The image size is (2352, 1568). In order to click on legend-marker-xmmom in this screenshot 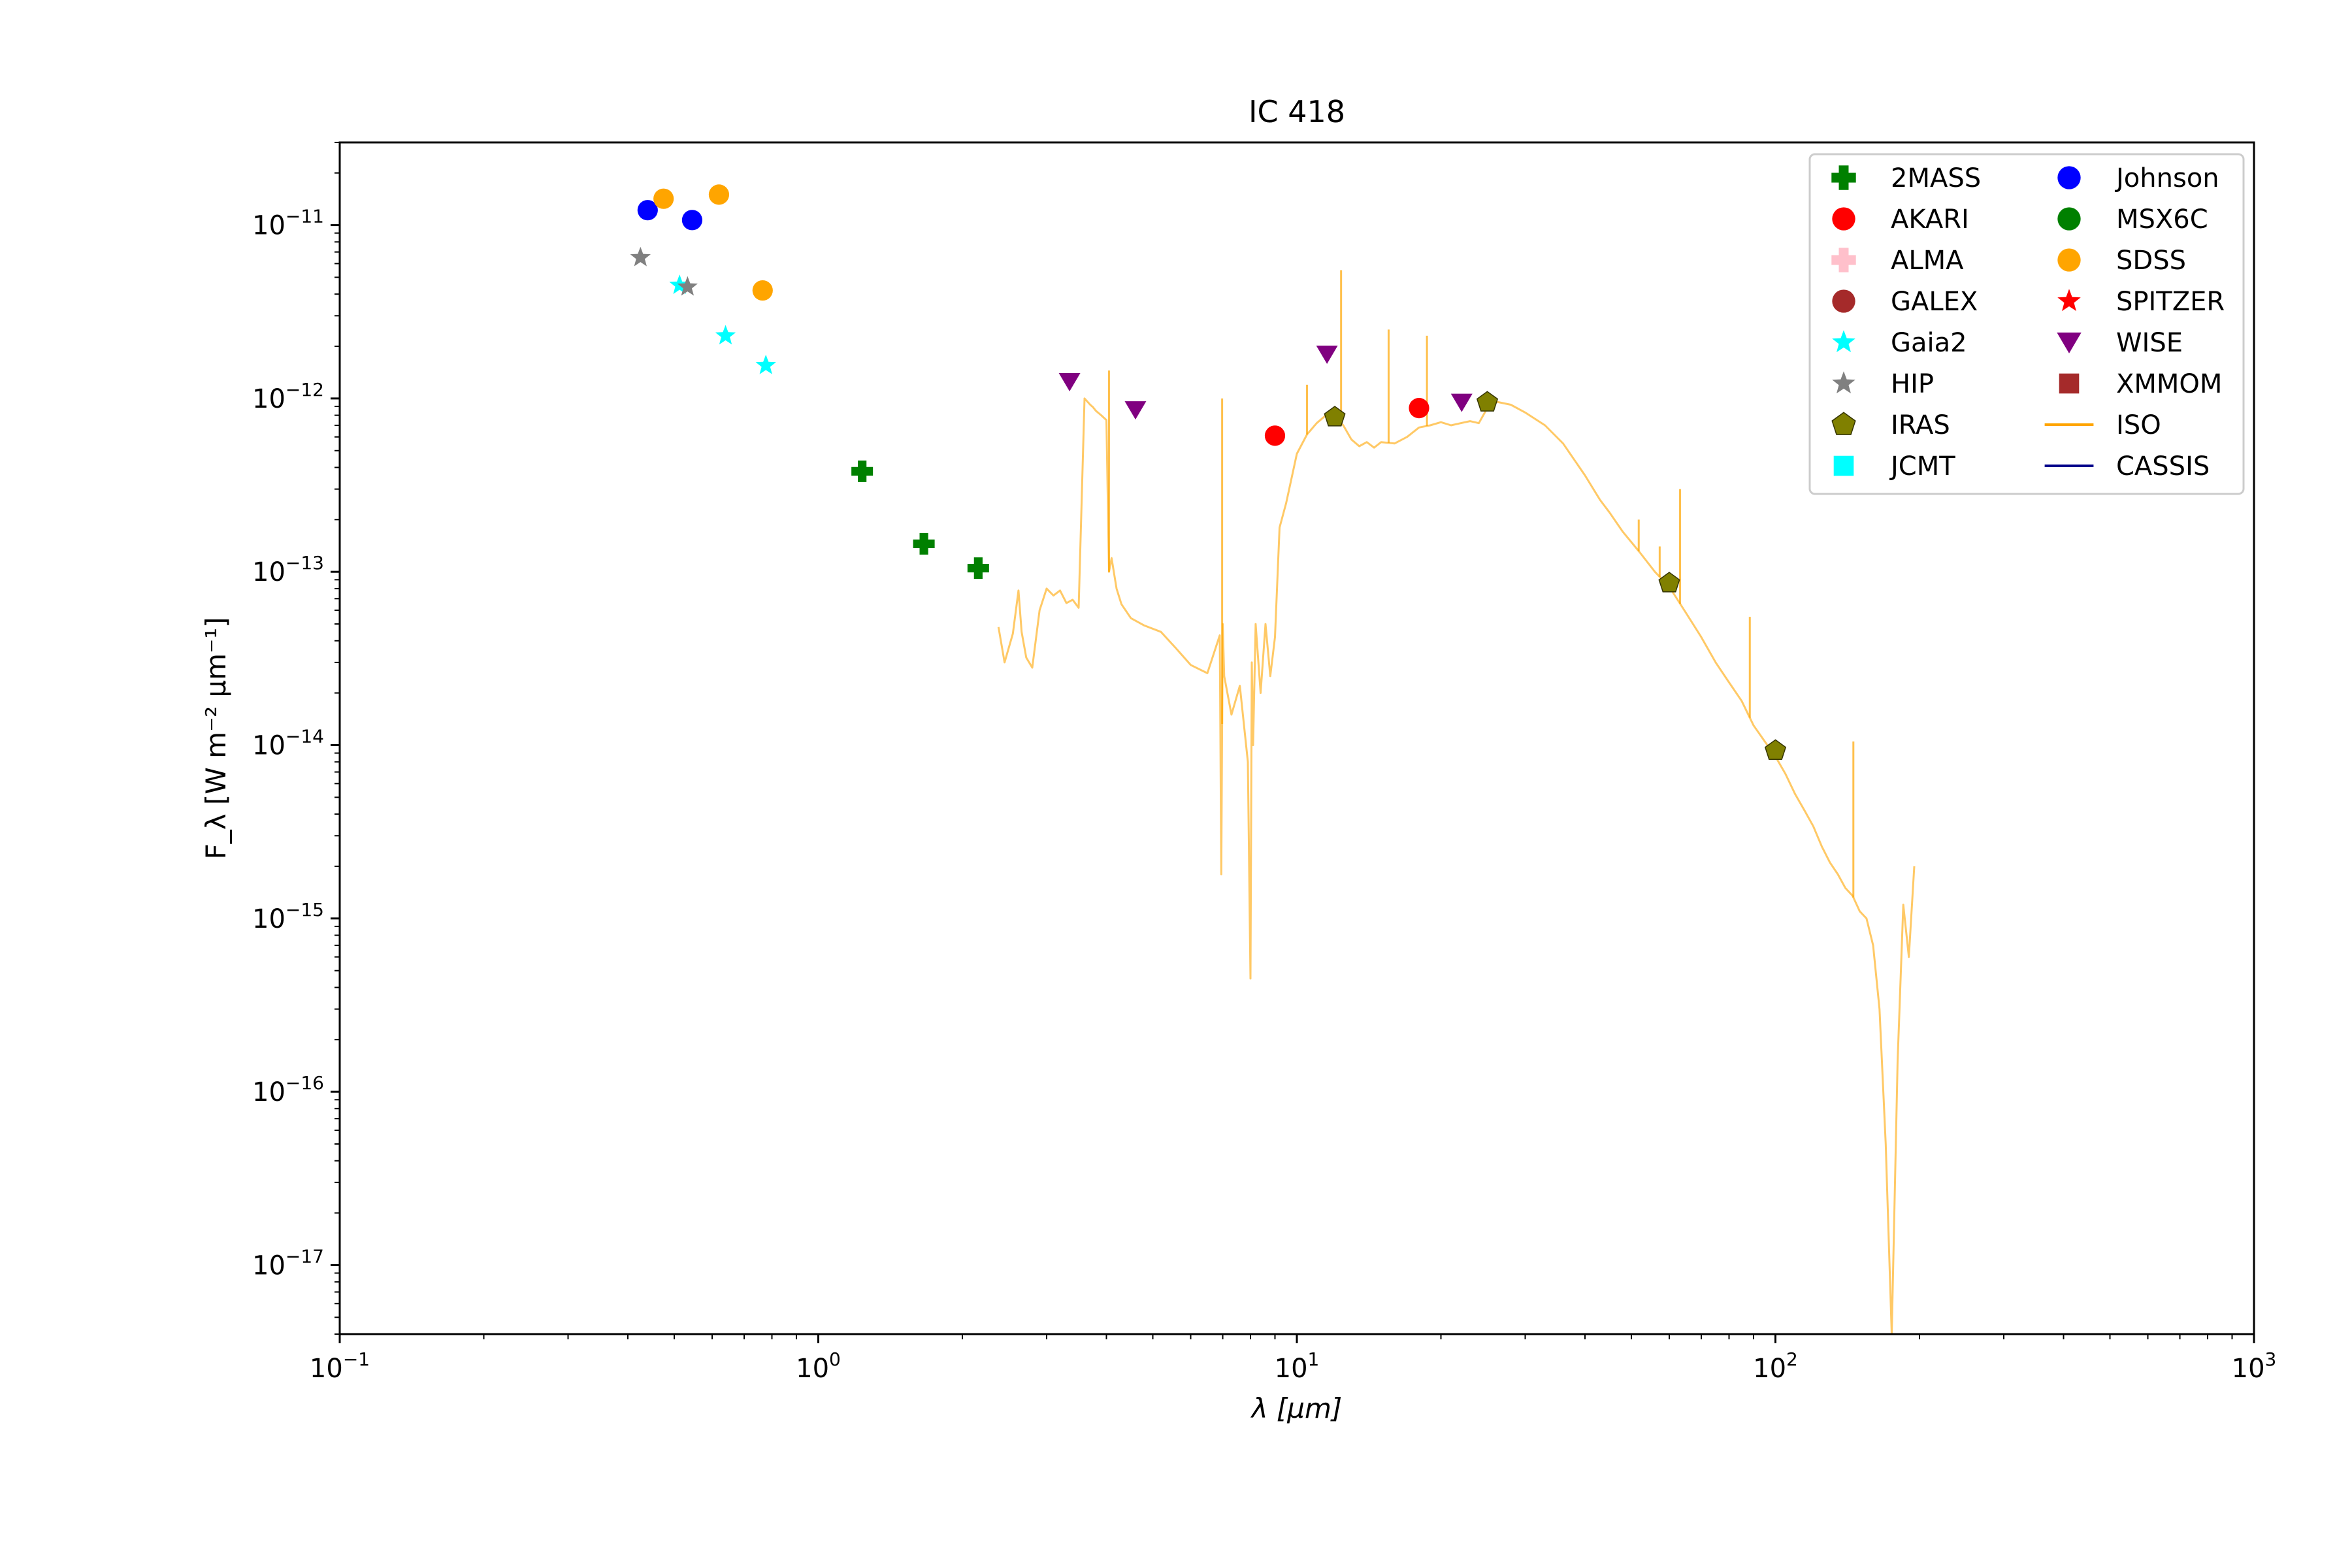, I will do `click(2069, 383)`.